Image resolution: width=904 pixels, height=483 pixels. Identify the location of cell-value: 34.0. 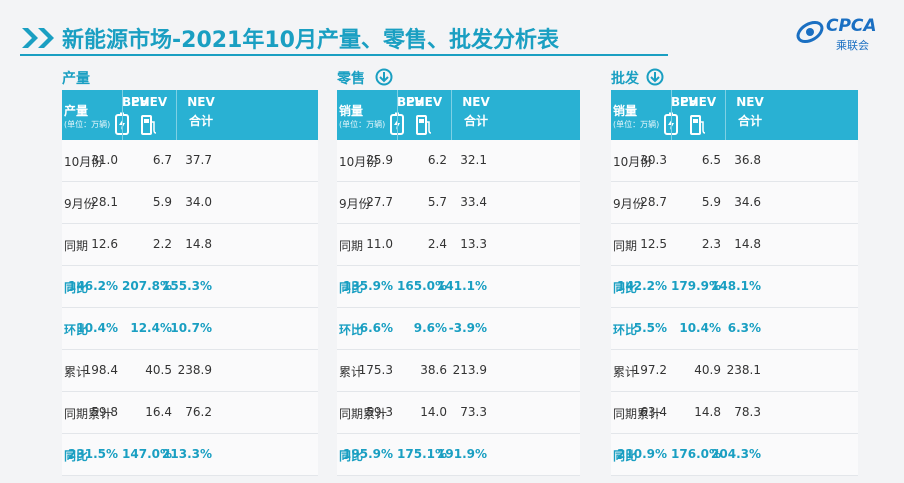
(198, 202).